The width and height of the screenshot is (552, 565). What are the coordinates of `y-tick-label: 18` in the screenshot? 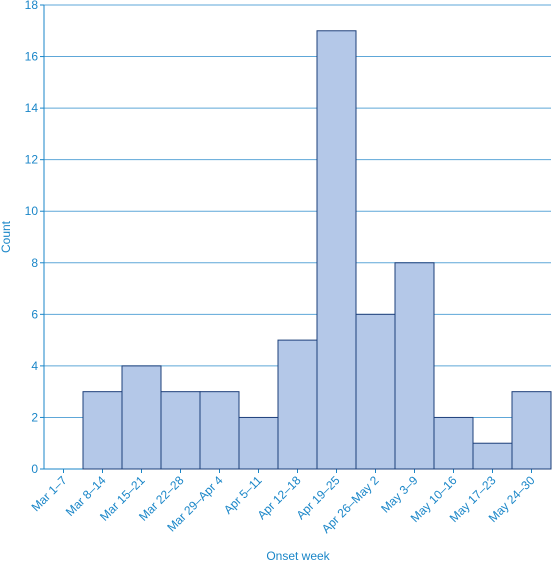 It's located at (32, 6).